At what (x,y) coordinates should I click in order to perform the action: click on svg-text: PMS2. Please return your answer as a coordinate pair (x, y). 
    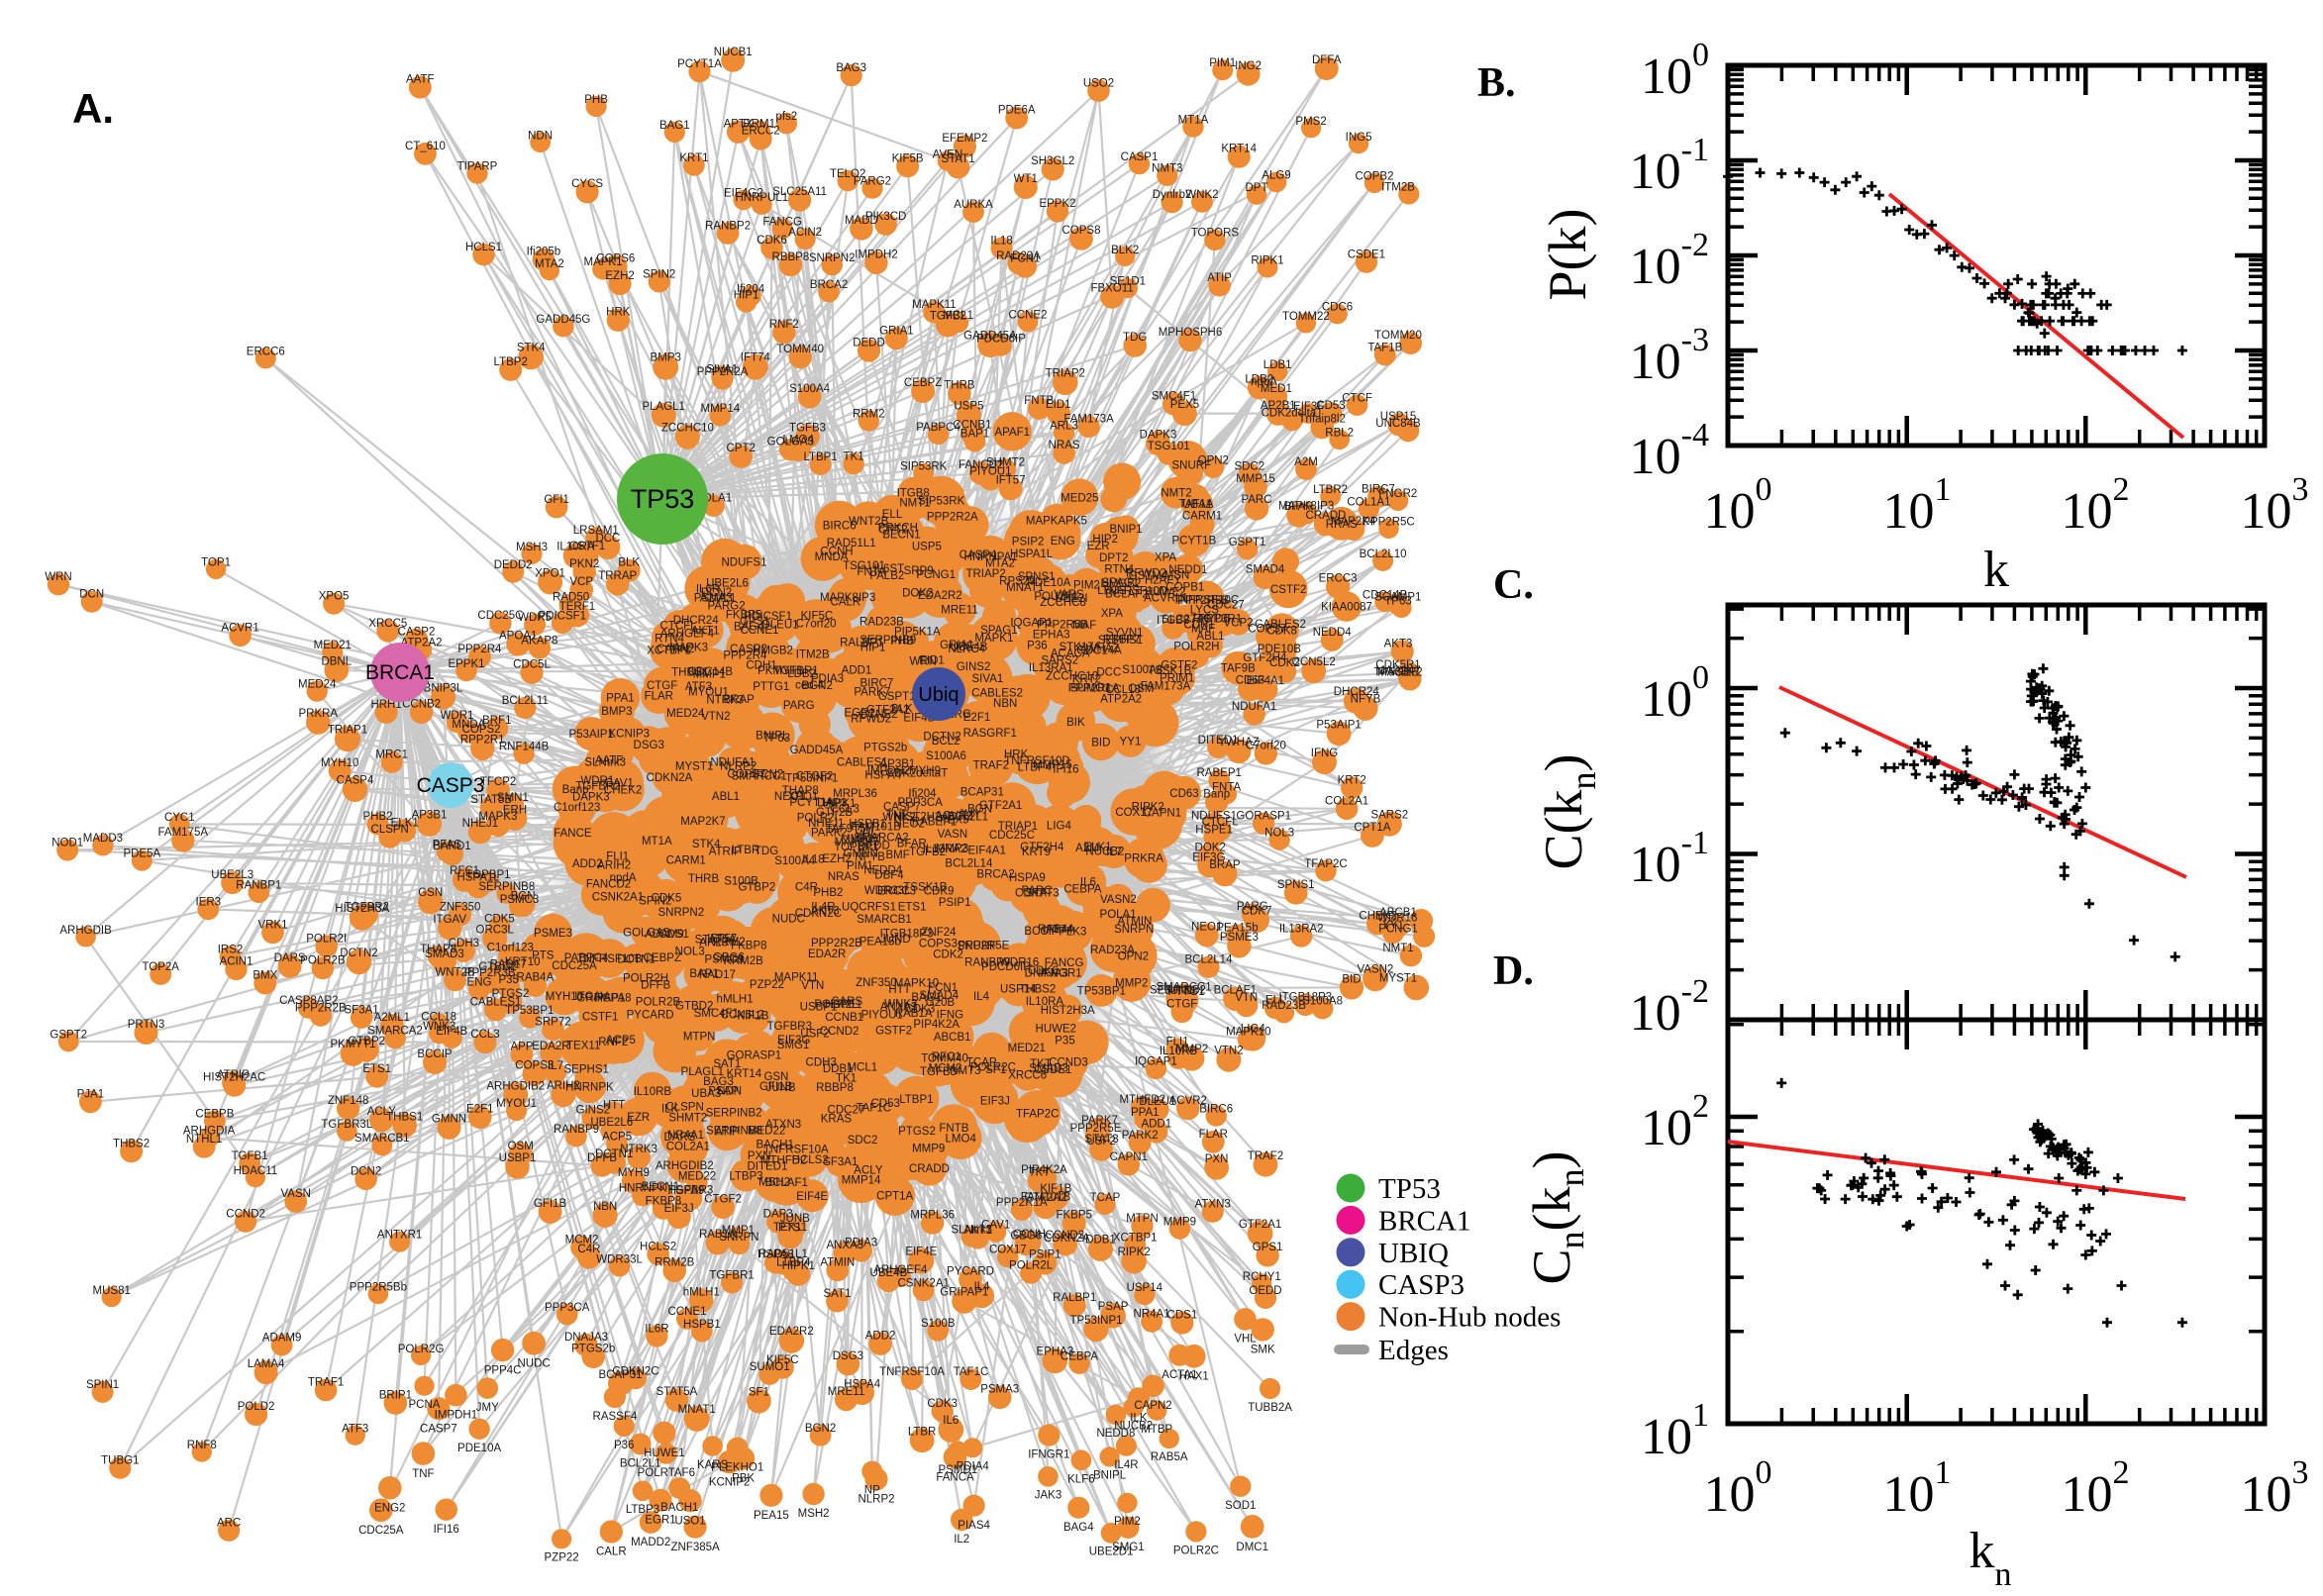
    Looking at the image, I should click on (1310, 122).